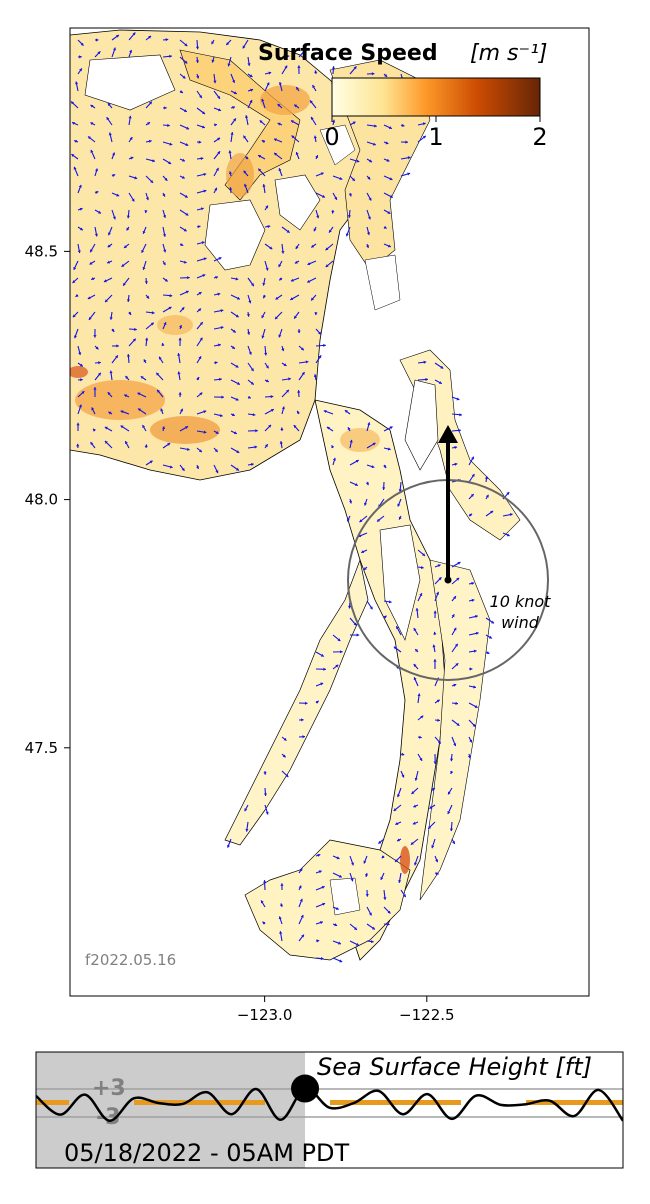 This screenshot has width=650, height=1204. Describe the element at coordinates (436, 97) in the screenshot. I see `colorbar-gradient` at that location.